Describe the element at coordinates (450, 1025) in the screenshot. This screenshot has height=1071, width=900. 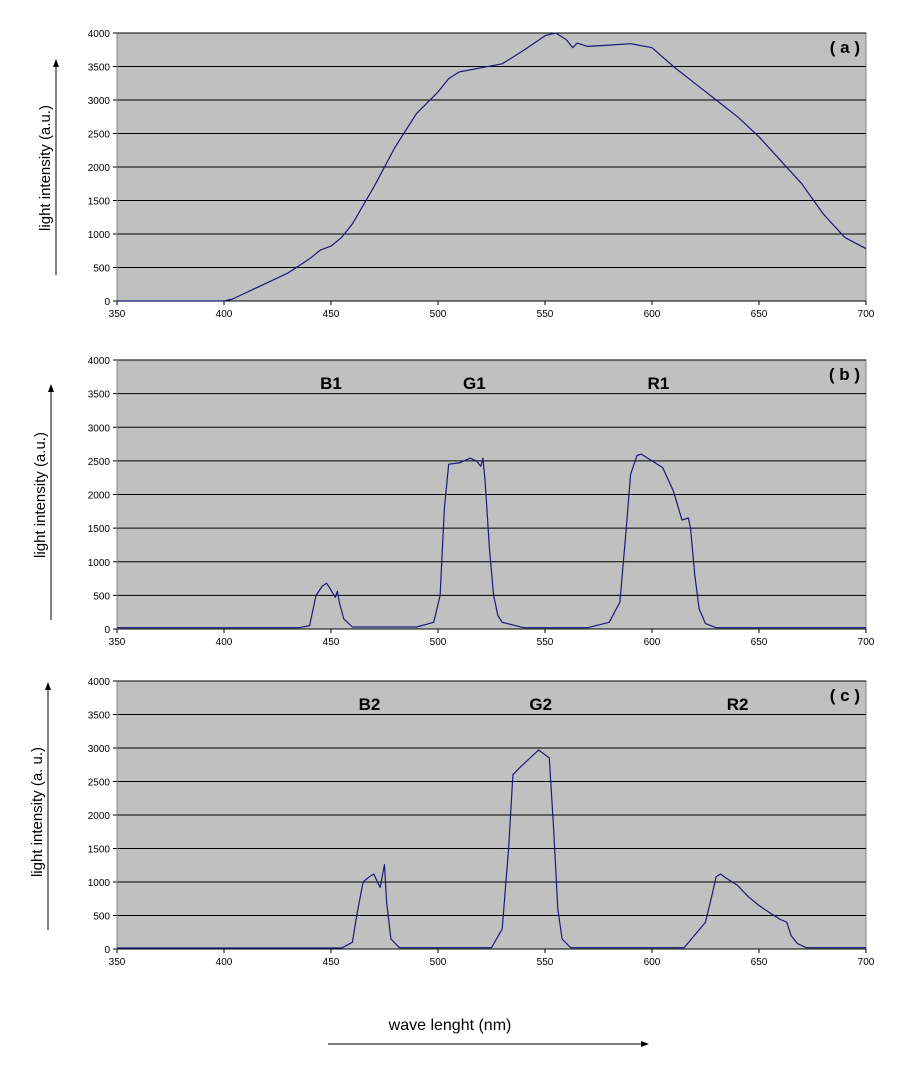
I see `x-axis-label: wave lenght (nm)` at that location.